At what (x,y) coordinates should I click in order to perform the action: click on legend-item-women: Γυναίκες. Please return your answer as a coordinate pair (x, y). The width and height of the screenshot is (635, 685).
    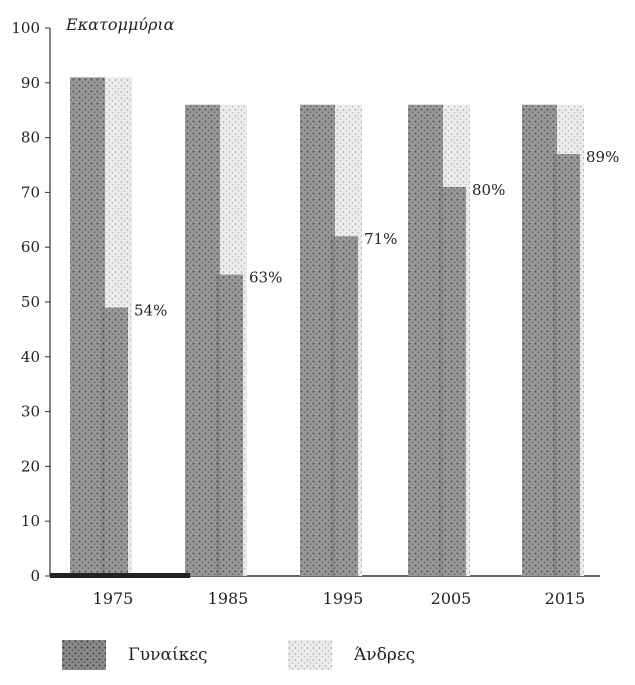
    Looking at the image, I should click on (135, 655).